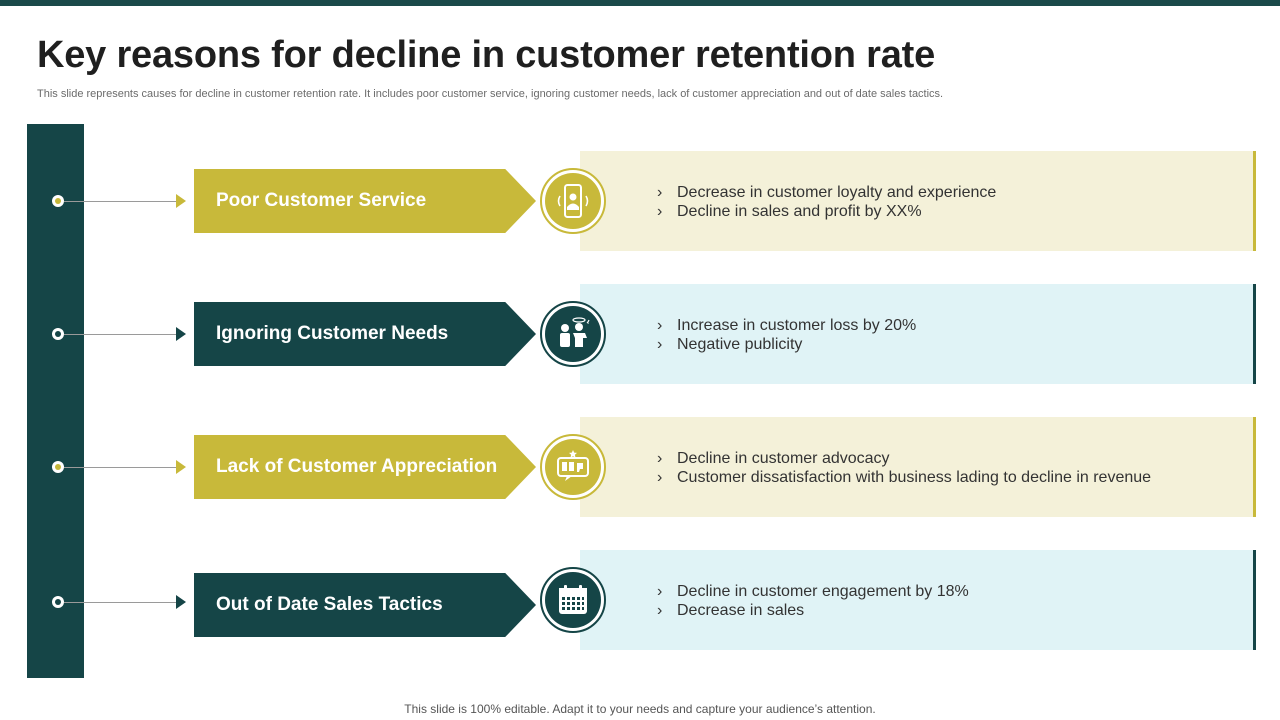 The height and width of the screenshot is (720, 1280). Describe the element at coordinates (640, 3) in the screenshot. I see `top-accent-bar` at that location.